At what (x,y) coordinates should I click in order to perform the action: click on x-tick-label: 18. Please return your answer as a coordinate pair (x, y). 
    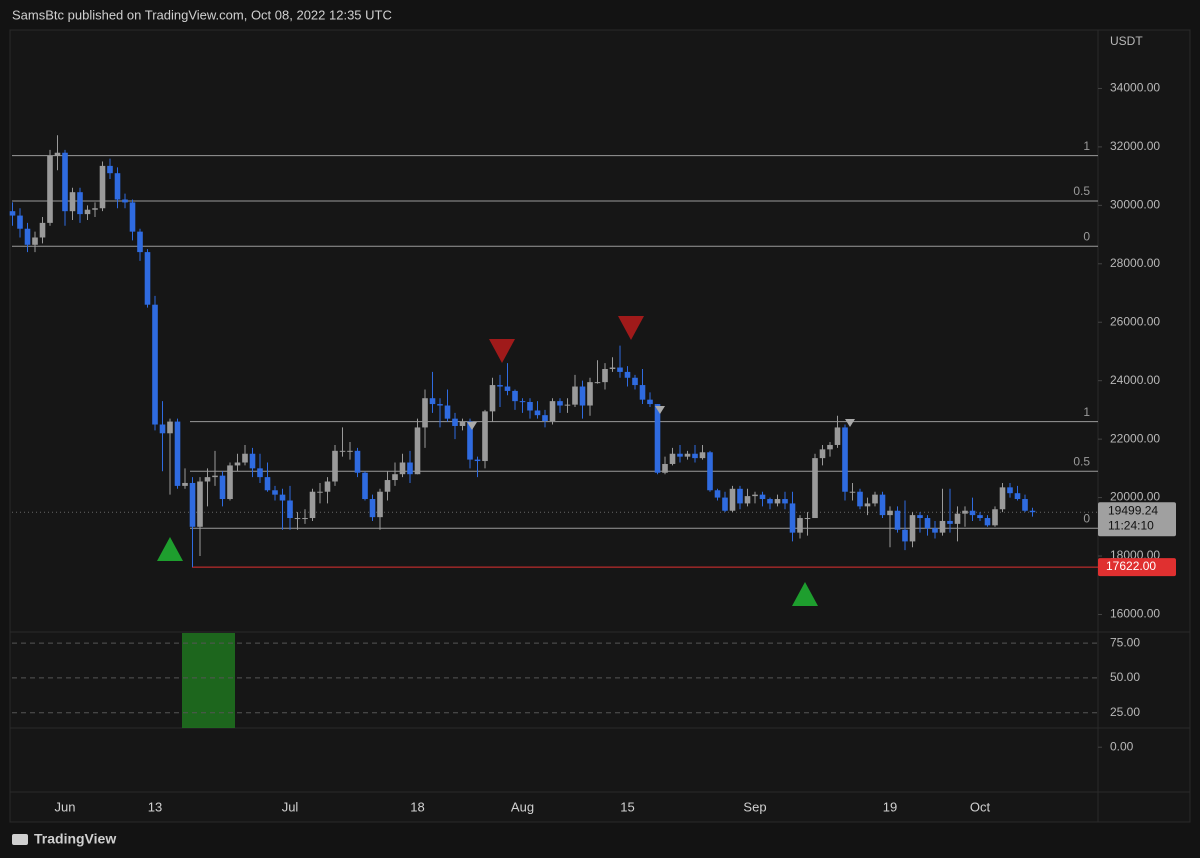
    Looking at the image, I should click on (417, 806).